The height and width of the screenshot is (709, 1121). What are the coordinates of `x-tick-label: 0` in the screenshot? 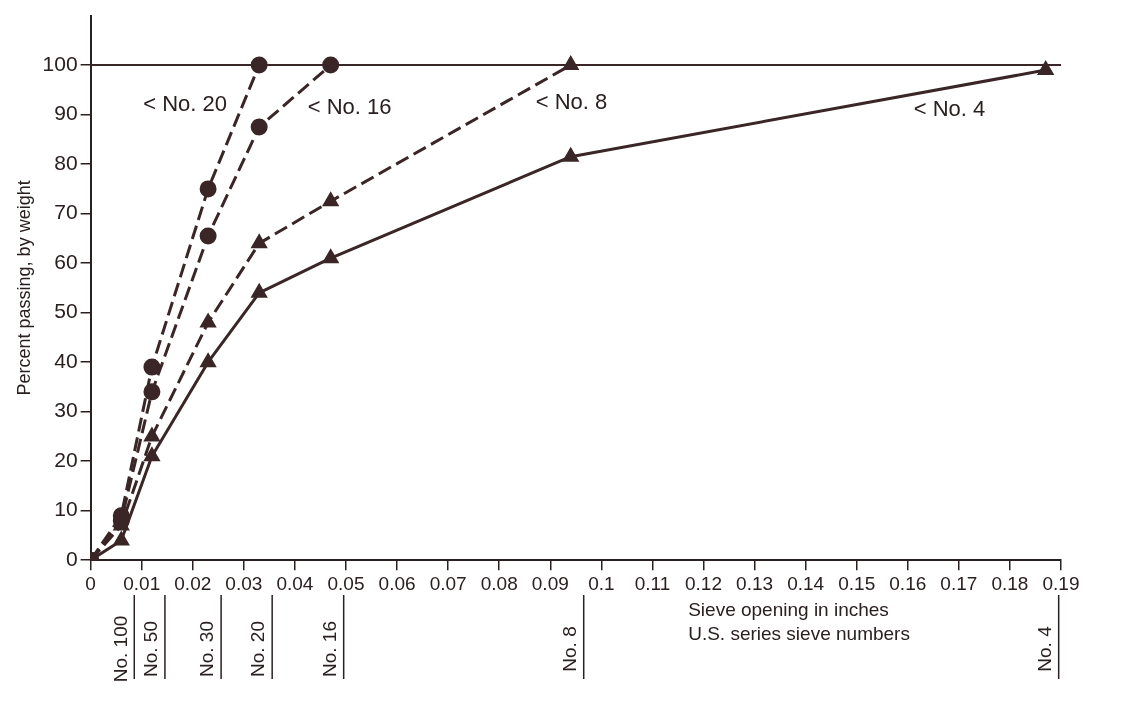 It's located at (90, 583).